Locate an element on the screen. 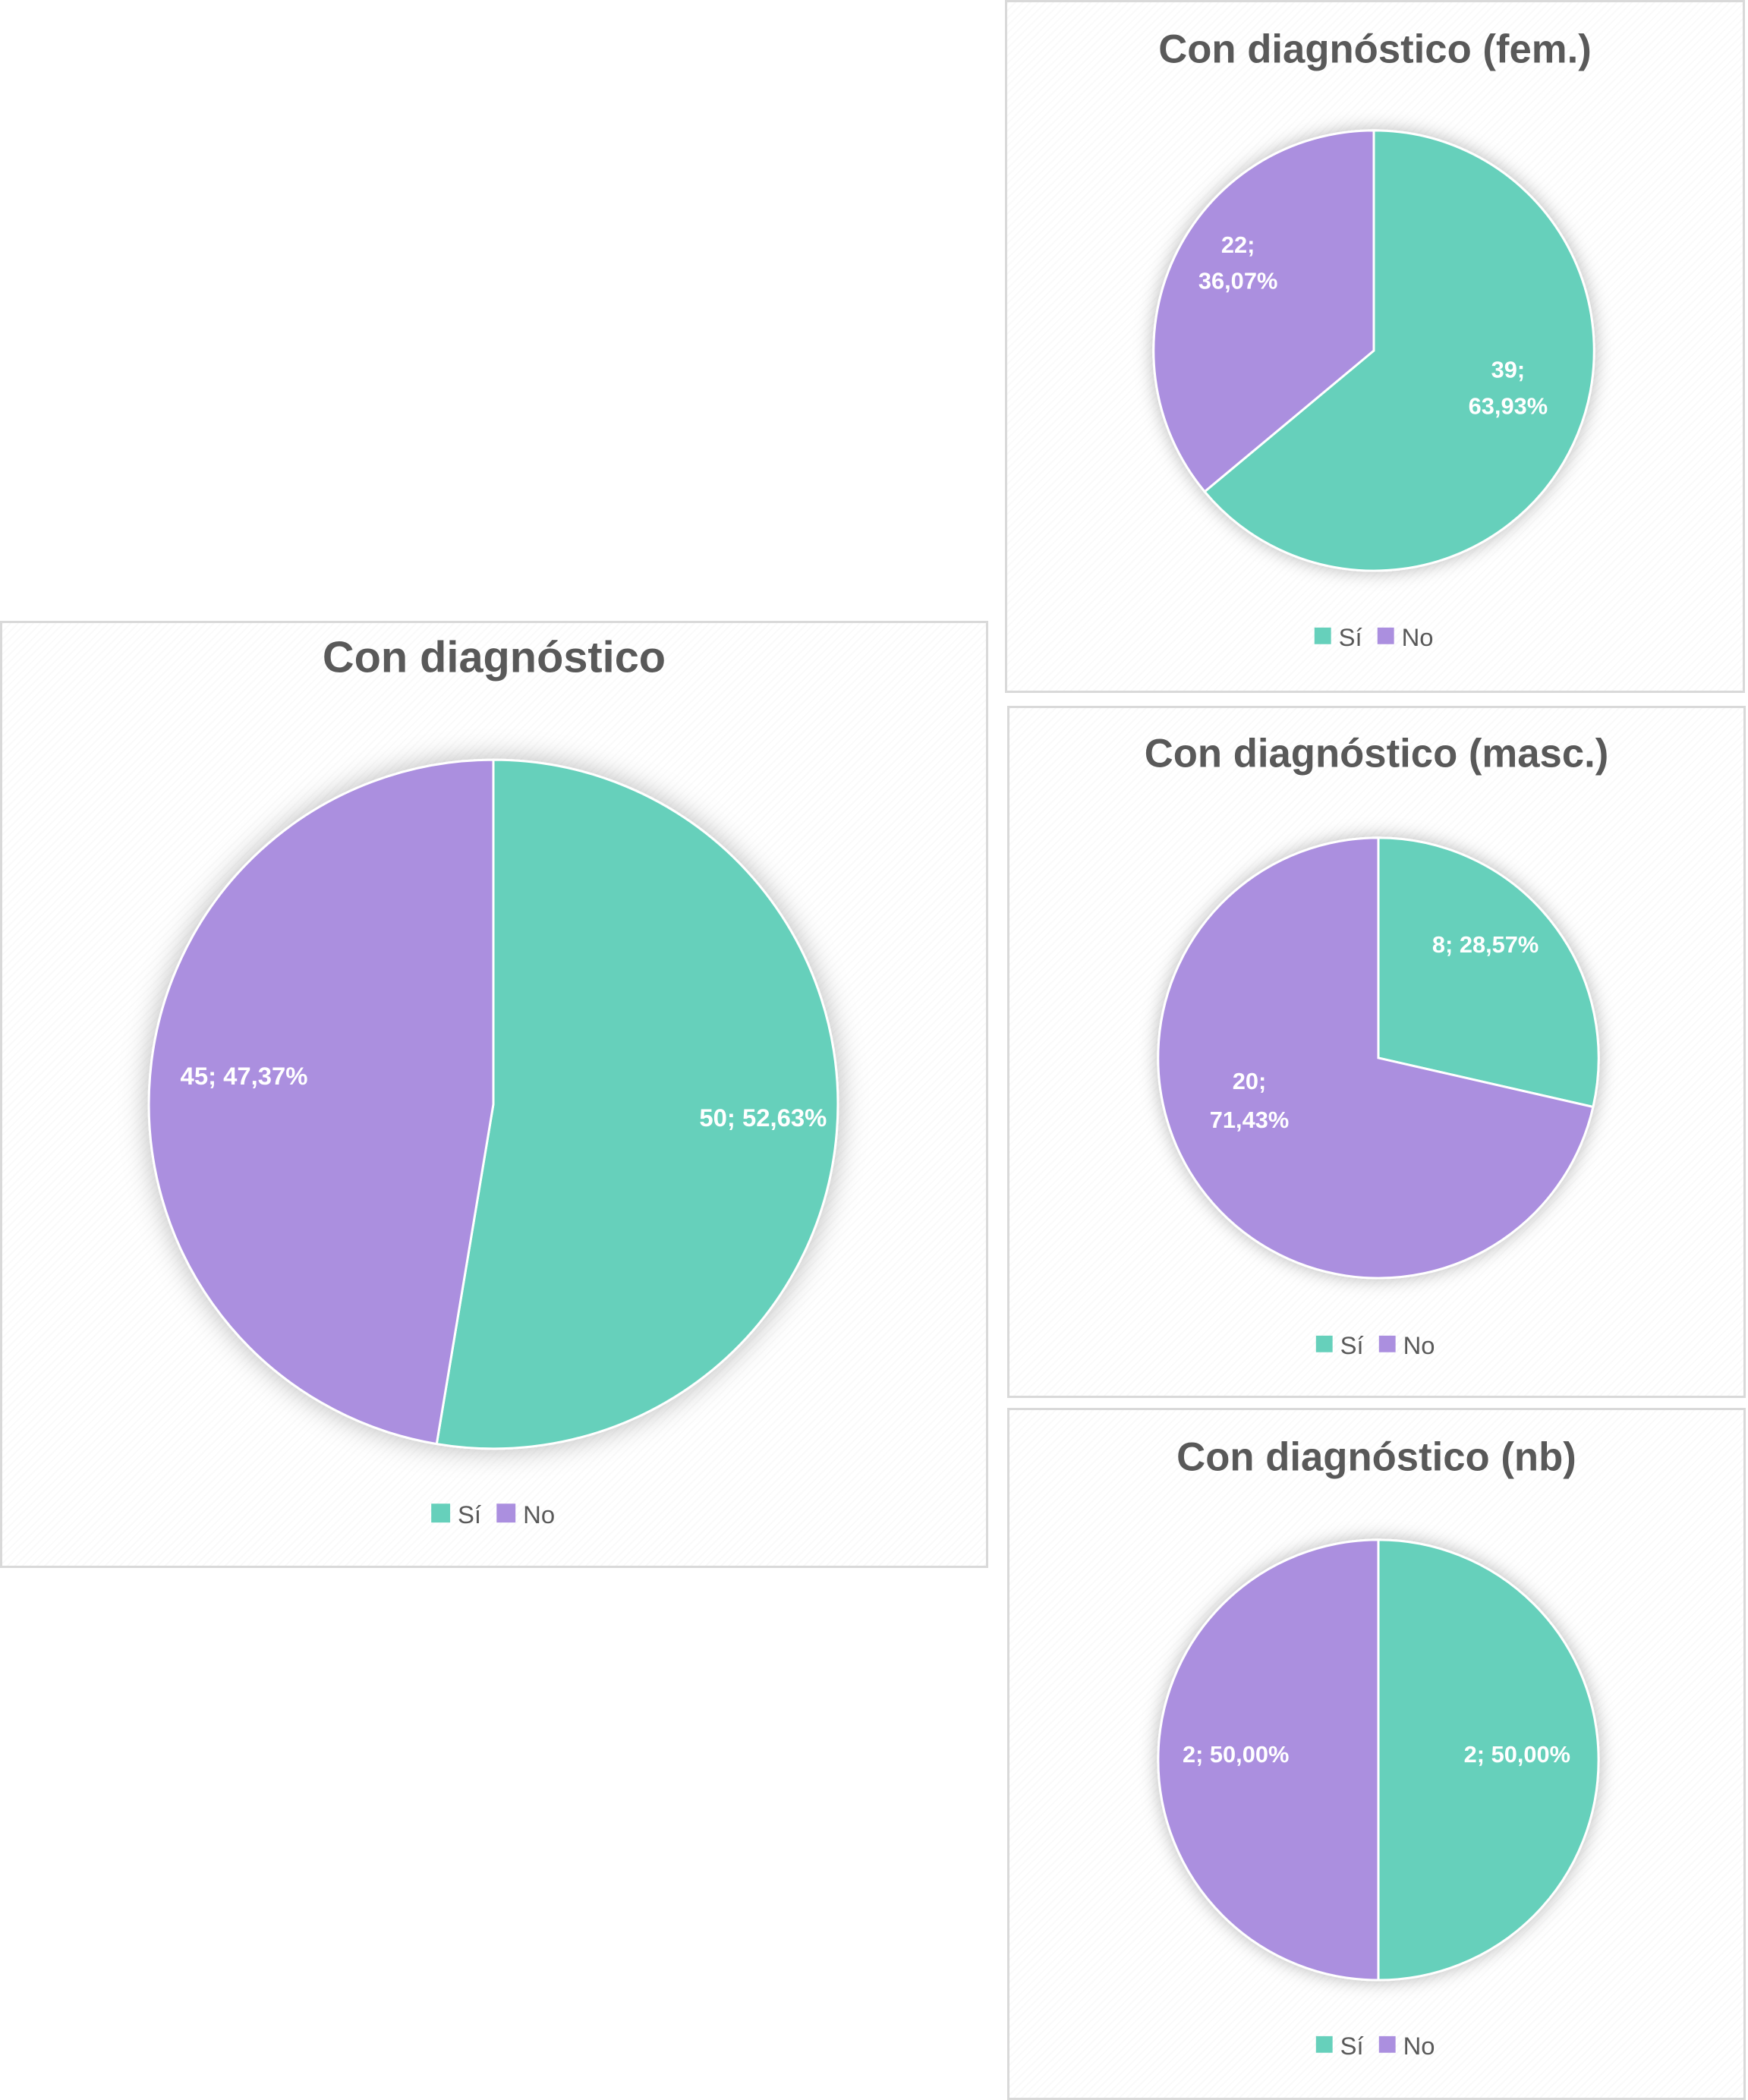 The width and height of the screenshot is (1748, 2100). data-label-no: 22; 36,07% is located at coordinates (1237, 262).